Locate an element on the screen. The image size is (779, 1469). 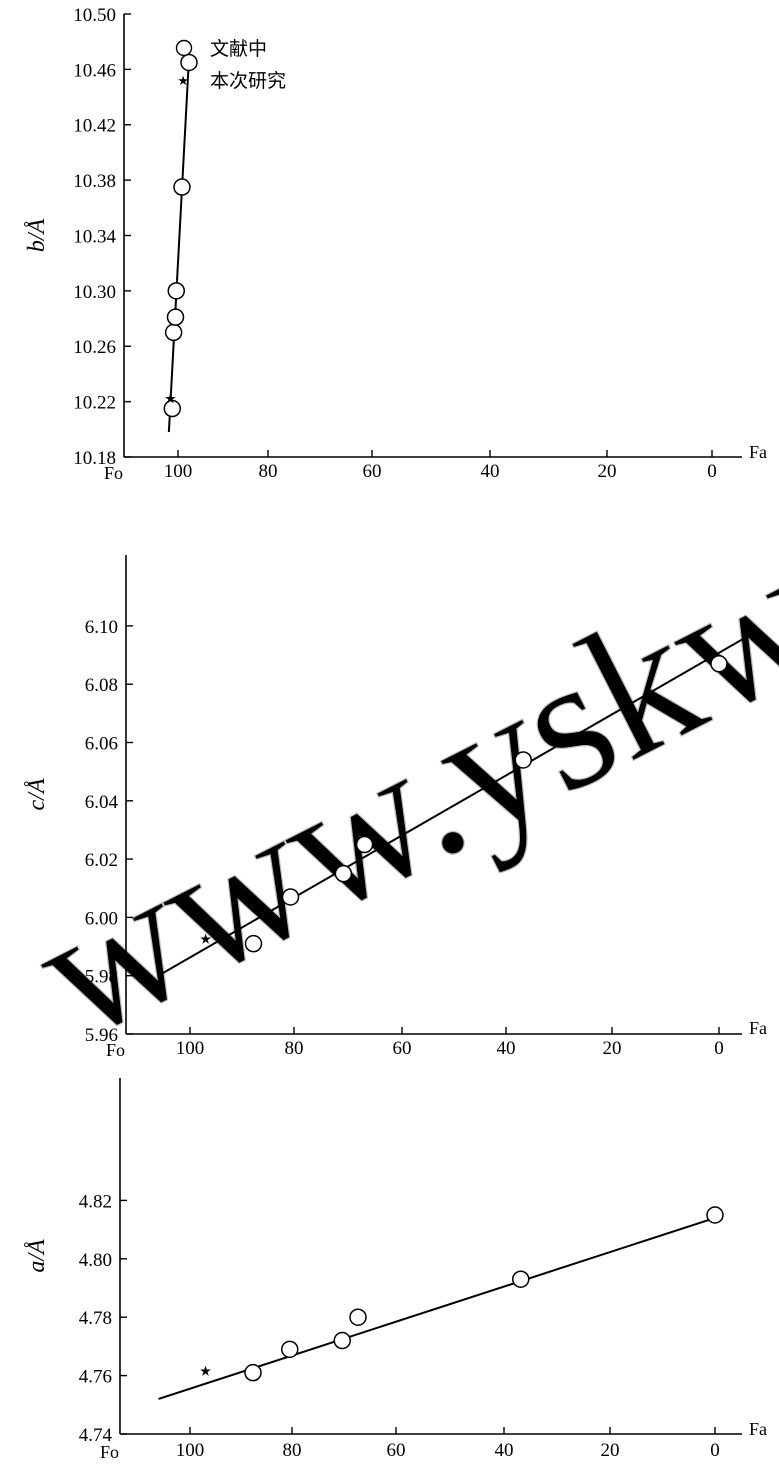
y-tick-label: 6.00 is located at coordinates (101, 918).